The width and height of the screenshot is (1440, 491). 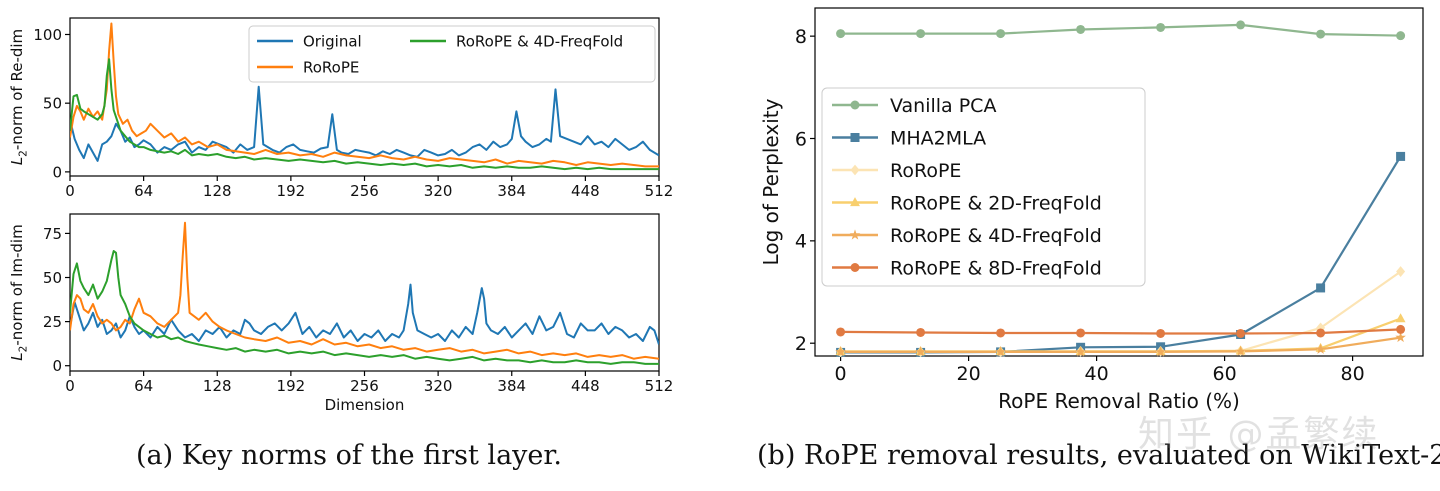 What do you see at coordinates (801, 344) in the screenshot?
I see `y-tick-label: 2` at bounding box center [801, 344].